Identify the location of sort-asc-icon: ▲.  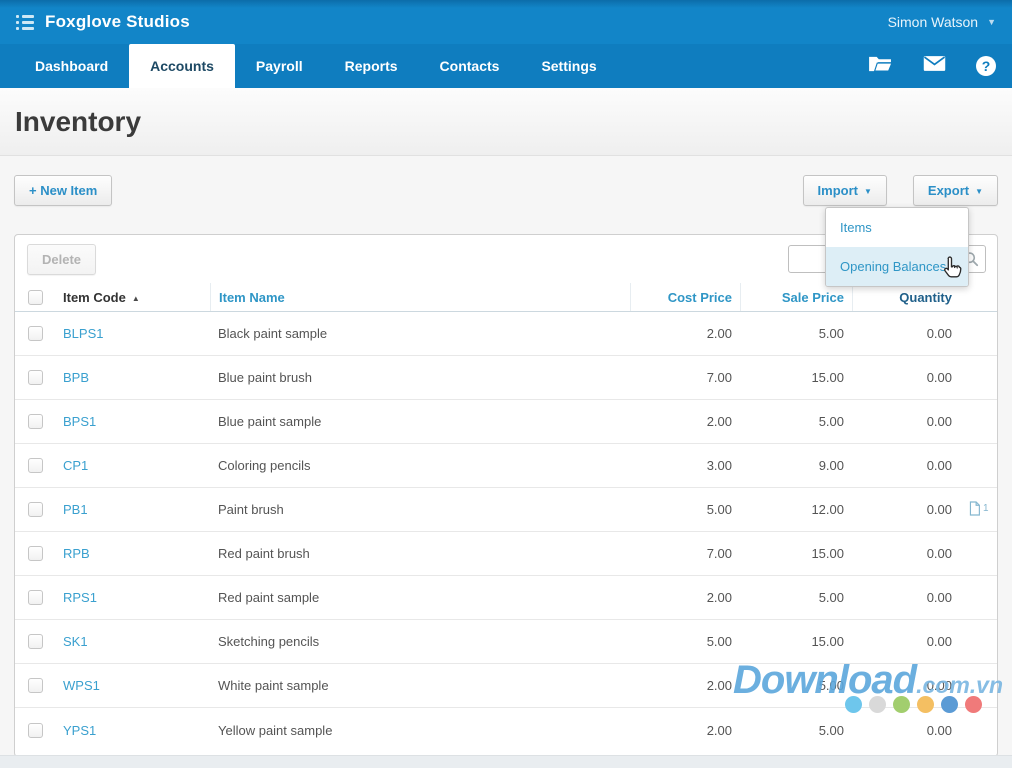
(135, 298).